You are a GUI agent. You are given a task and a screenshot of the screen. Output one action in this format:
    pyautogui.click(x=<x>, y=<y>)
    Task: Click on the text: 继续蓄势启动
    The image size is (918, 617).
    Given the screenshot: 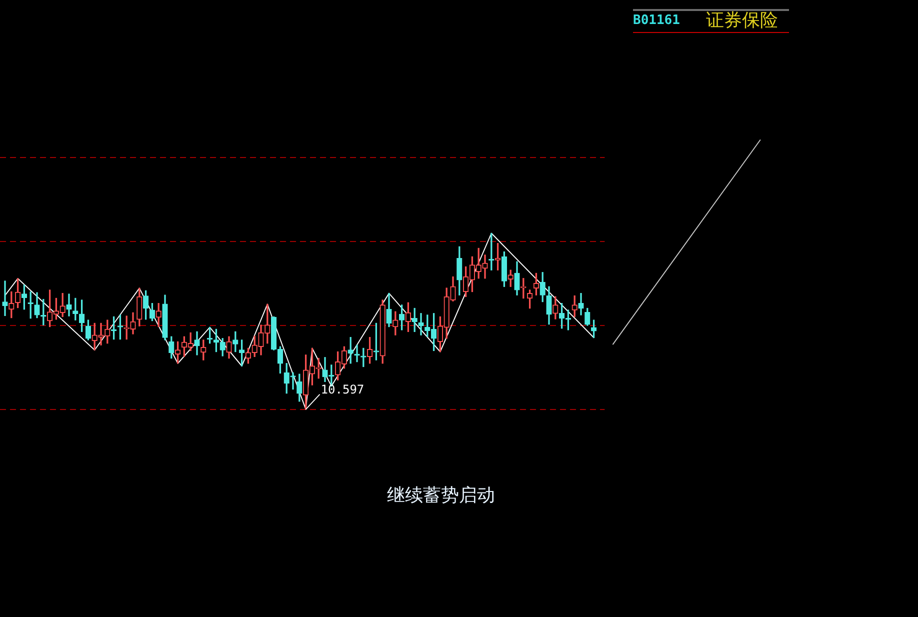 What is the action you would take?
    pyautogui.click(x=441, y=496)
    